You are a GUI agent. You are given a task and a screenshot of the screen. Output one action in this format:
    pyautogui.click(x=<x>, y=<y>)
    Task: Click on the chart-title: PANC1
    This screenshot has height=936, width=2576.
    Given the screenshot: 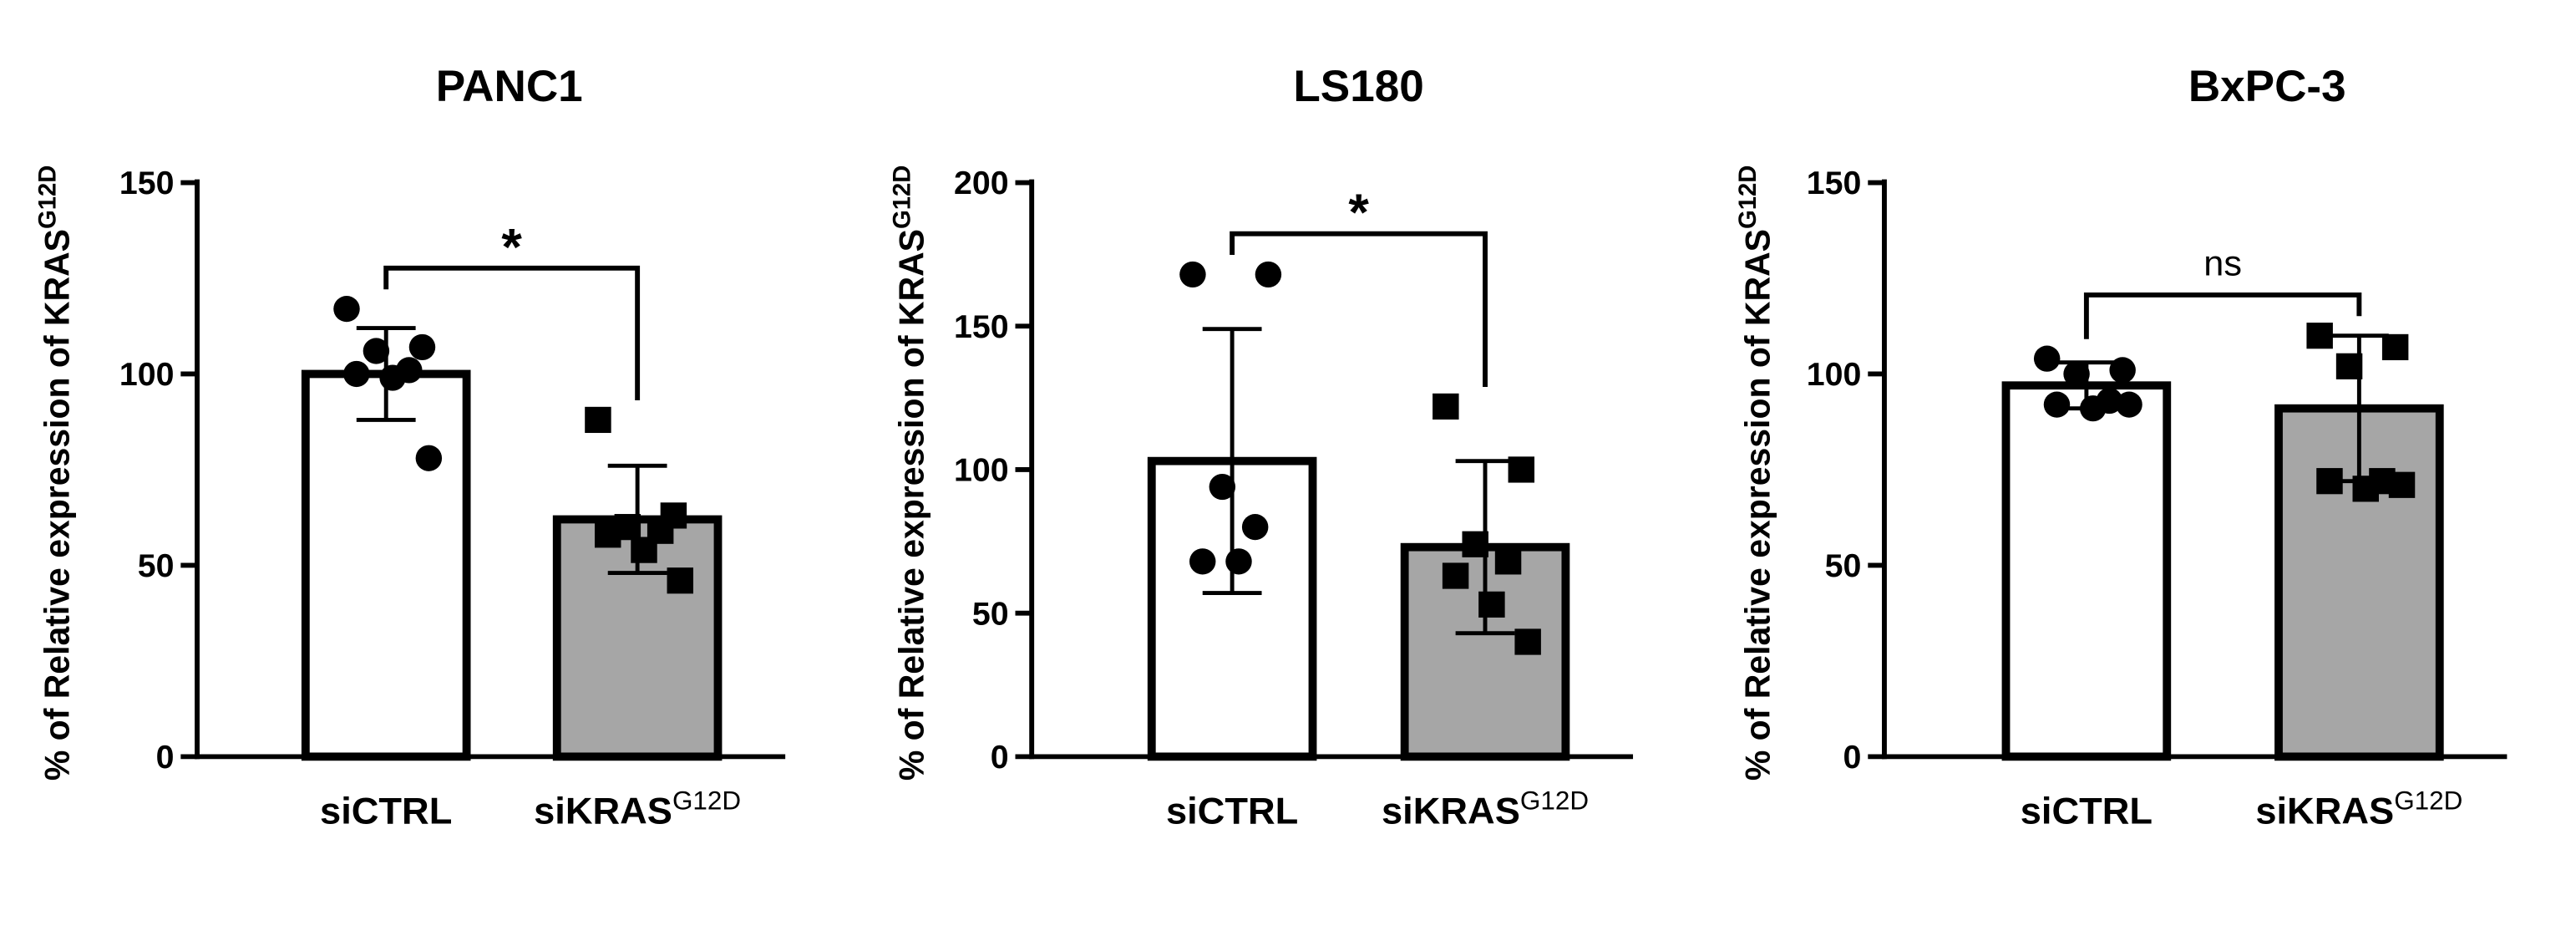 What is the action you would take?
    pyautogui.click(x=509, y=86)
    